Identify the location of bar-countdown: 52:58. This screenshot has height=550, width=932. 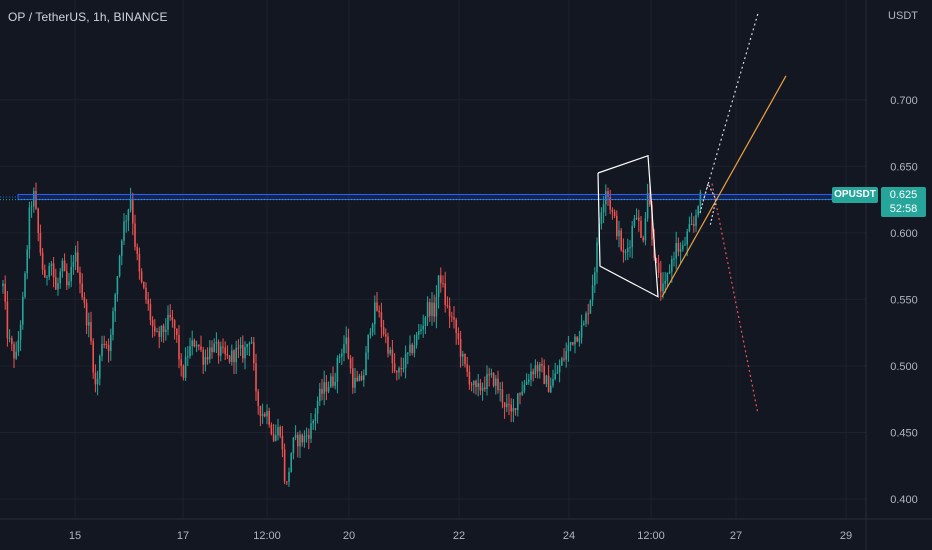
(903, 209).